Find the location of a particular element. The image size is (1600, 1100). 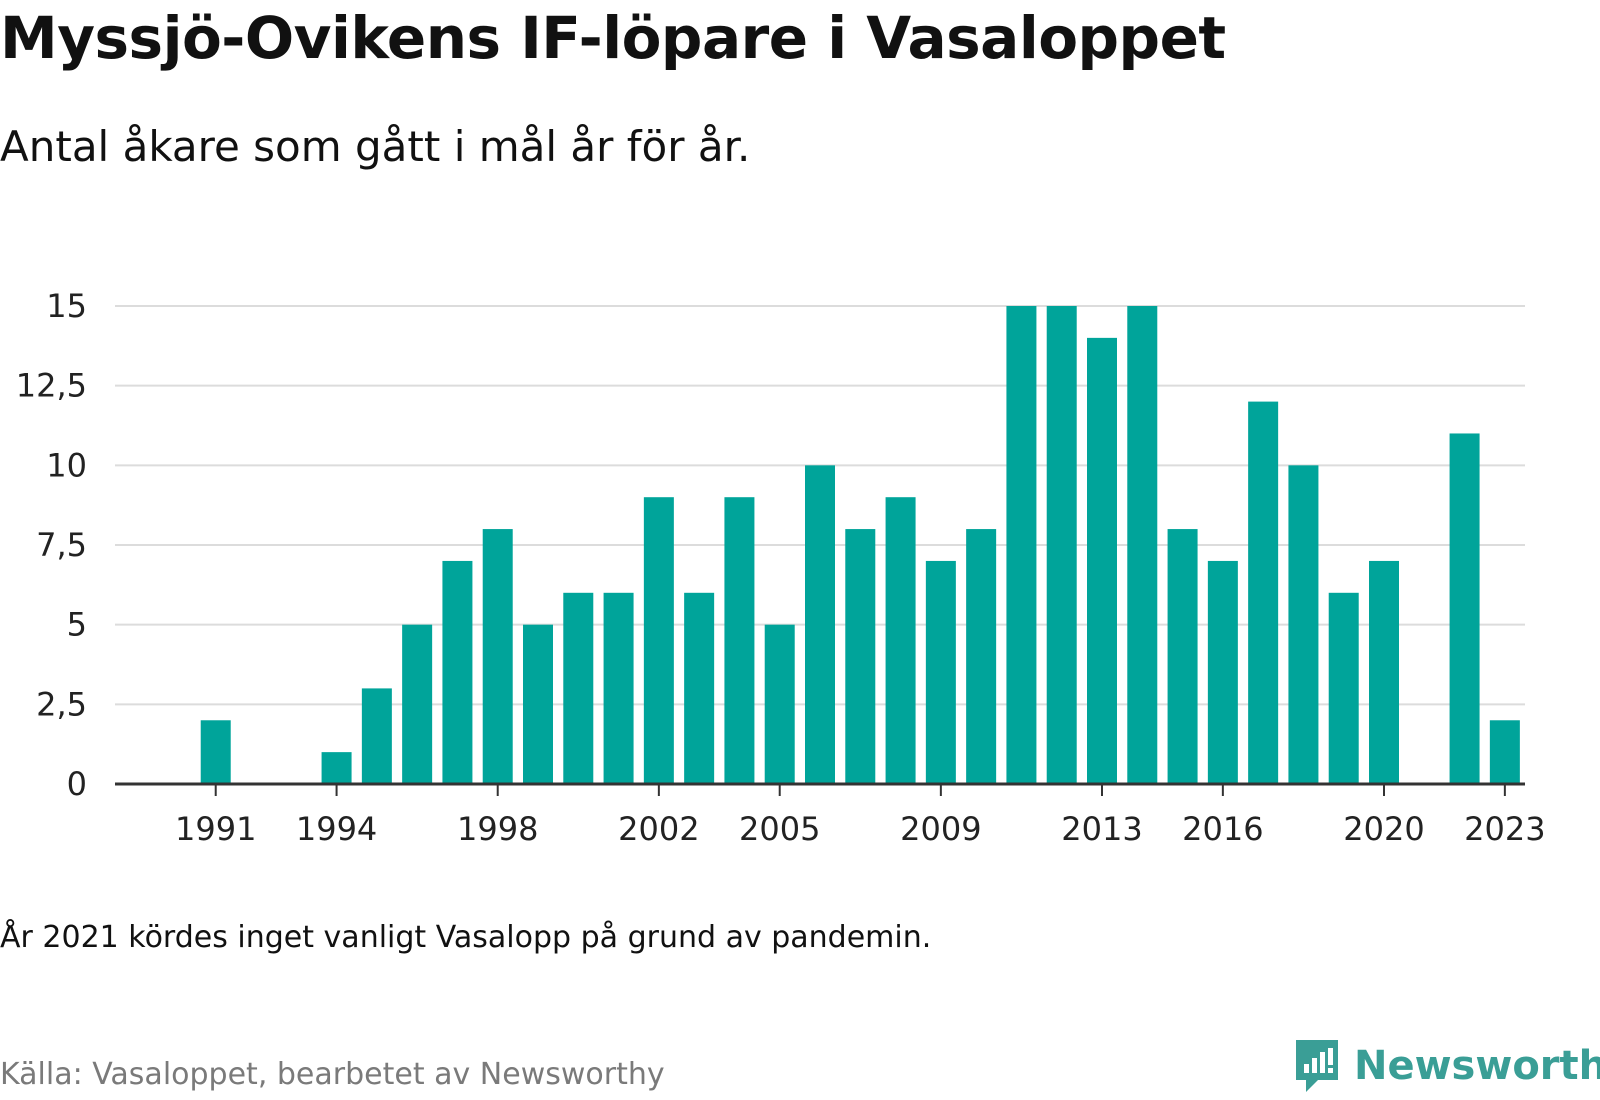

bar-2020 is located at coordinates (1384, 672).